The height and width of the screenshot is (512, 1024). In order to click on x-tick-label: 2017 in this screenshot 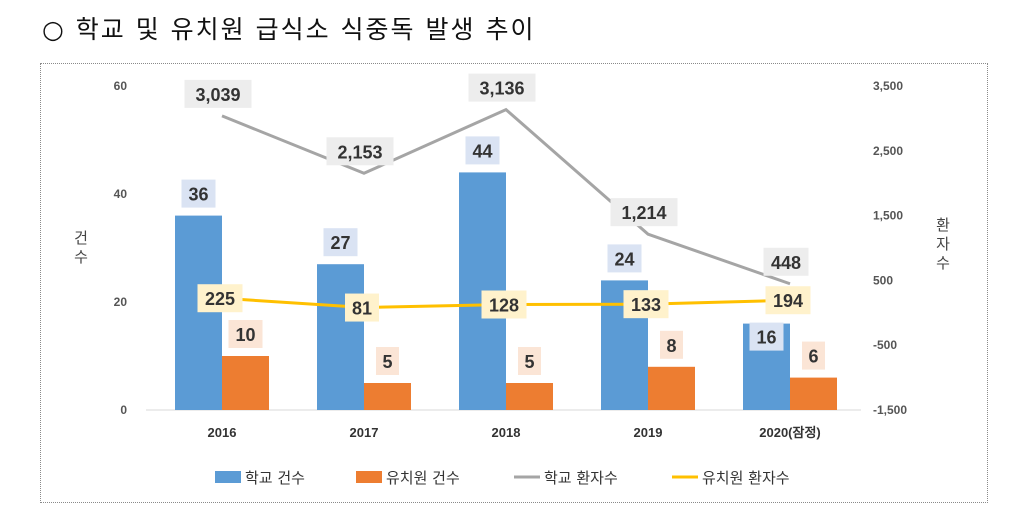, I will do `click(364, 432)`.